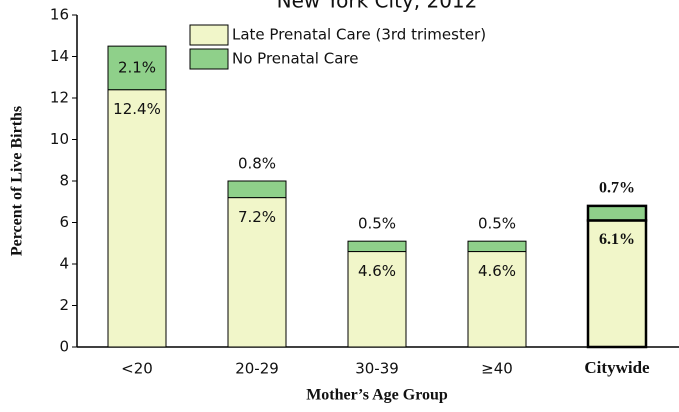 The image size is (679, 412). What do you see at coordinates (137, 369) in the screenshot?
I see `x-tick-label: <20` at bounding box center [137, 369].